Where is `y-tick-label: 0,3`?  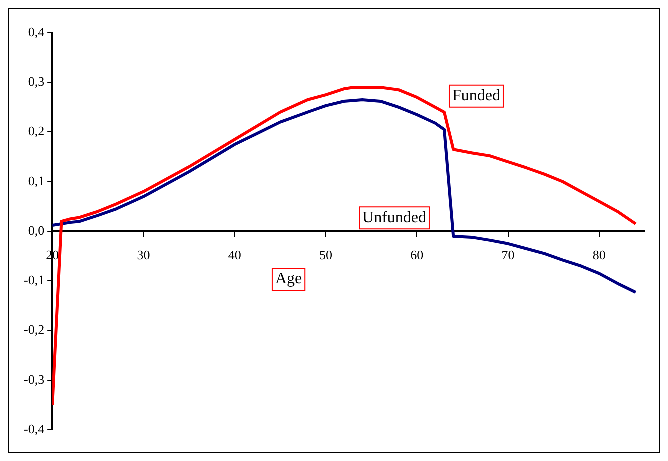
y-tick-label: 0,3 is located at coordinates (36, 82).